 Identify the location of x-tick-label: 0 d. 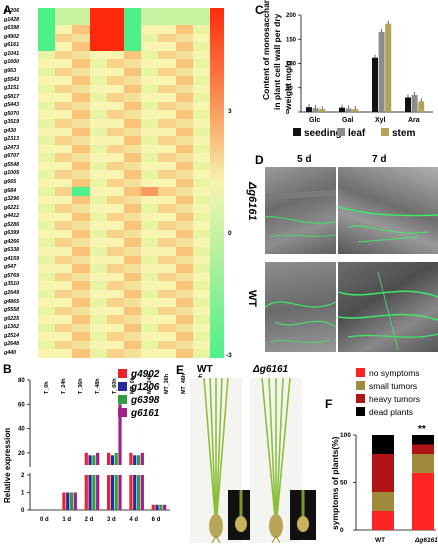
(44, 520).